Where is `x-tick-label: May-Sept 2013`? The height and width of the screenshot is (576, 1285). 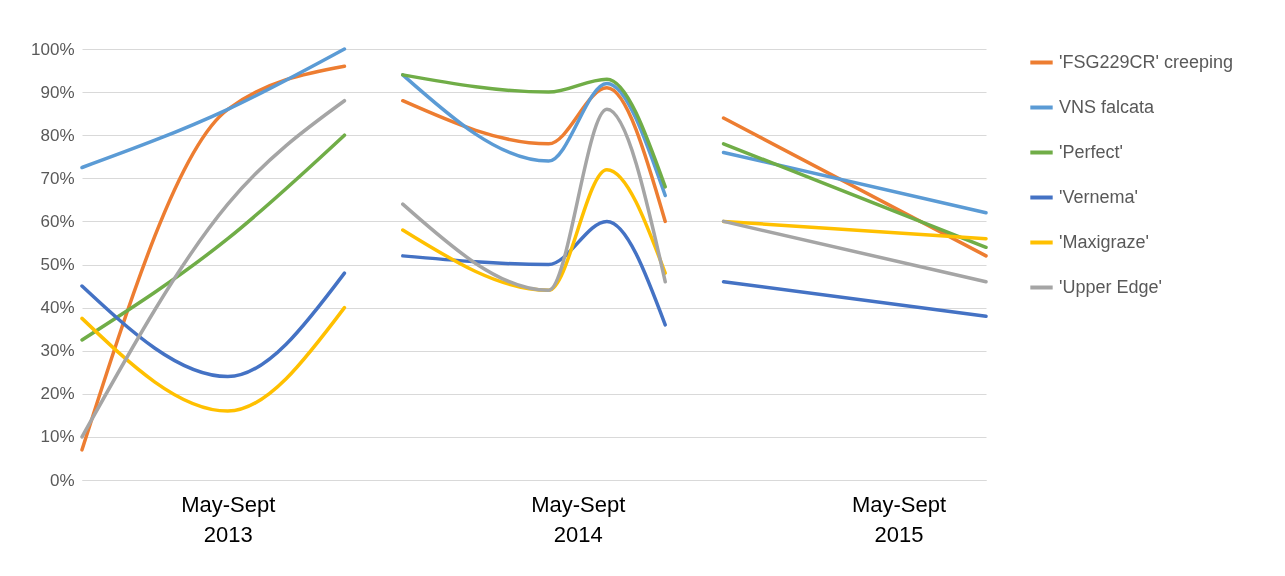
x-tick-label: May-Sept 2013 is located at coordinates (228, 519).